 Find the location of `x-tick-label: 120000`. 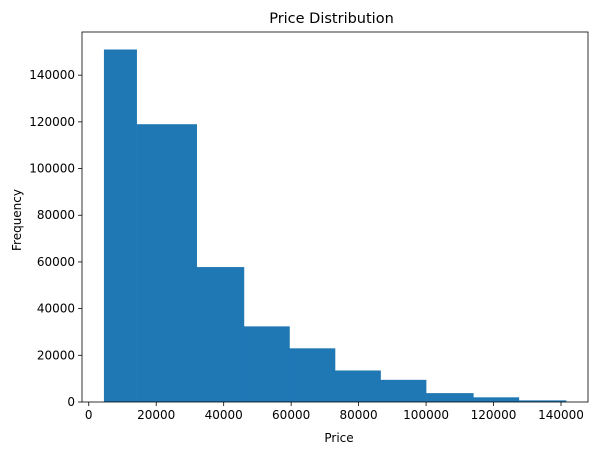

x-tick-label: 120000 is located at coordinates (494, 415).